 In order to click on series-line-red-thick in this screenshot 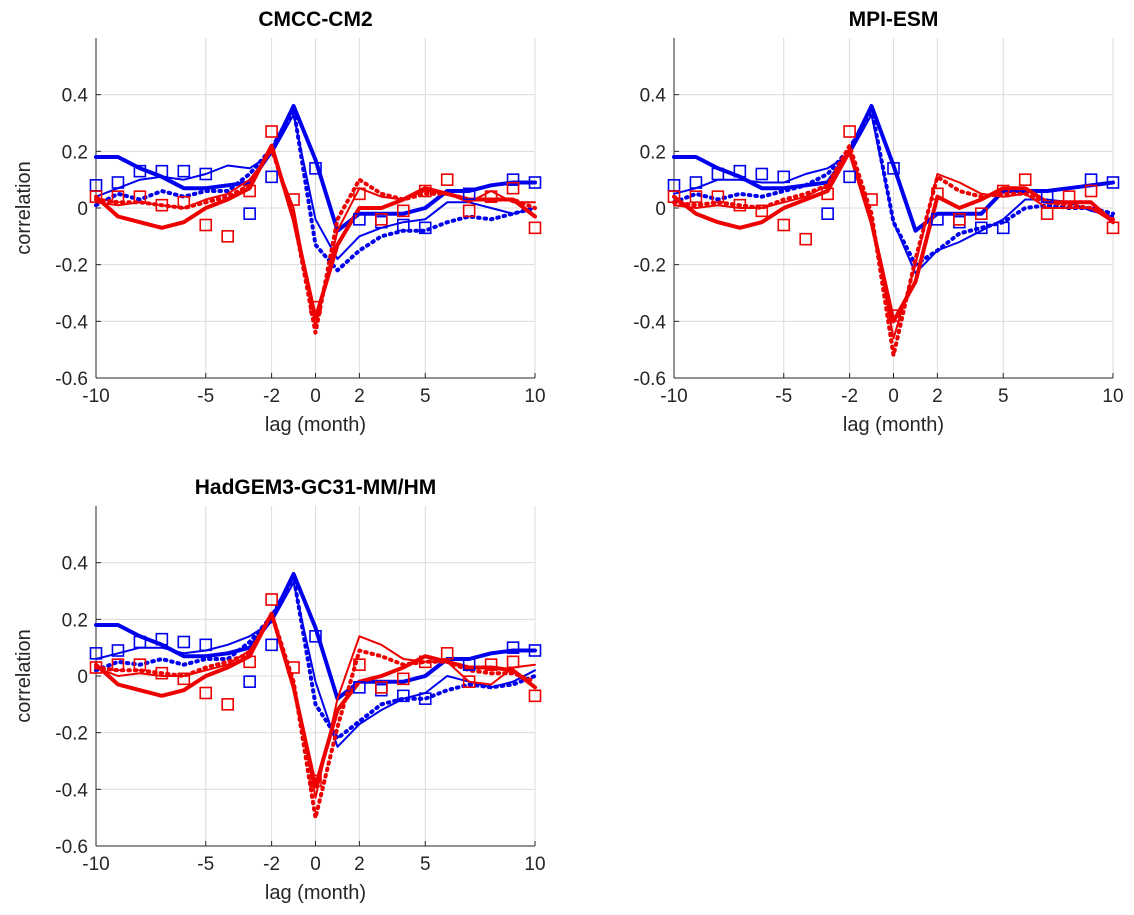, I will do `click(315, 232)`.